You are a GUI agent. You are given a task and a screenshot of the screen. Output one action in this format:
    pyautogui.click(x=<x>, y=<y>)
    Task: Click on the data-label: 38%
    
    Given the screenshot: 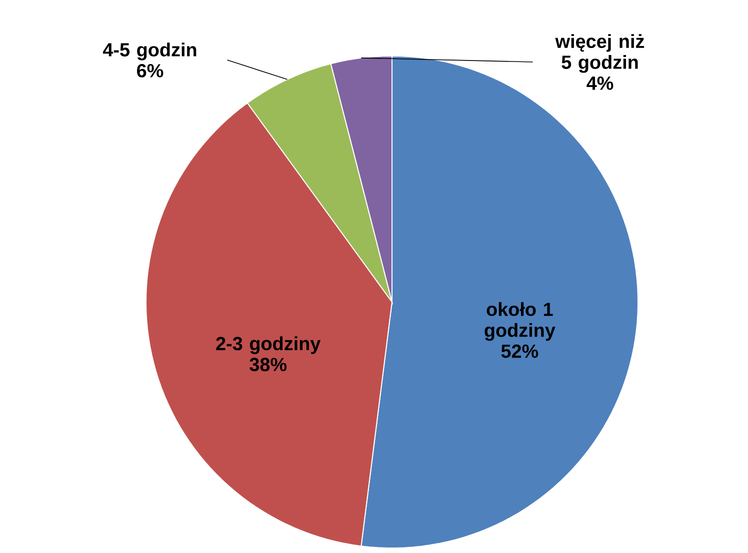 What is the action you would take?
    pyautogui.click(x=268, y=365)
    